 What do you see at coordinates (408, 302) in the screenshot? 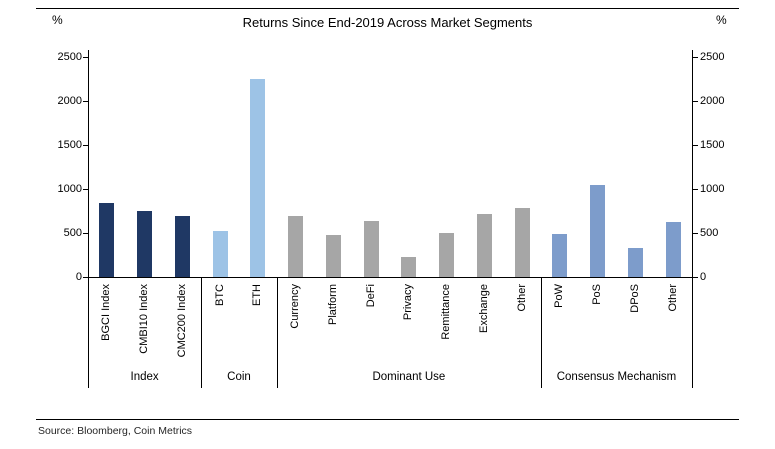
I see `x-label-privacy: Privacy` at bounding box center [408, 302].